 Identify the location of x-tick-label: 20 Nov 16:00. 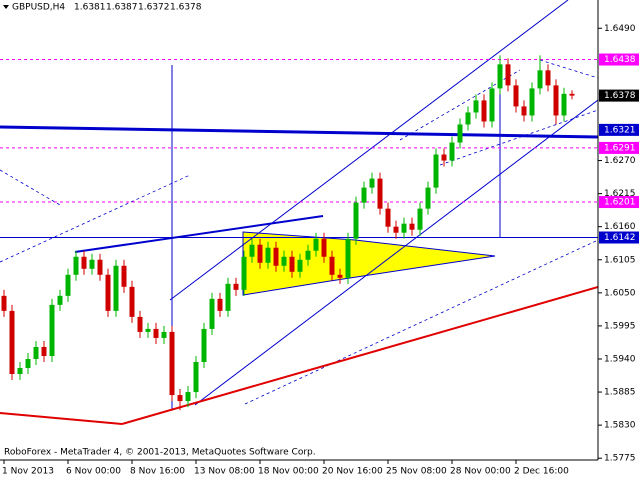
(352, 472).